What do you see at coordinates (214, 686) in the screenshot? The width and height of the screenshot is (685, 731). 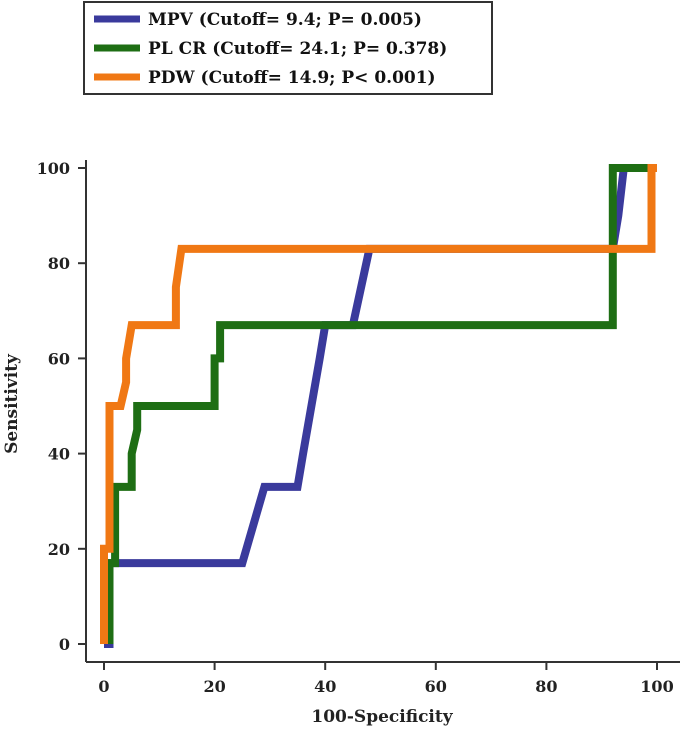 I see `x-tick-label: 20` at bounding box center [214, 686].